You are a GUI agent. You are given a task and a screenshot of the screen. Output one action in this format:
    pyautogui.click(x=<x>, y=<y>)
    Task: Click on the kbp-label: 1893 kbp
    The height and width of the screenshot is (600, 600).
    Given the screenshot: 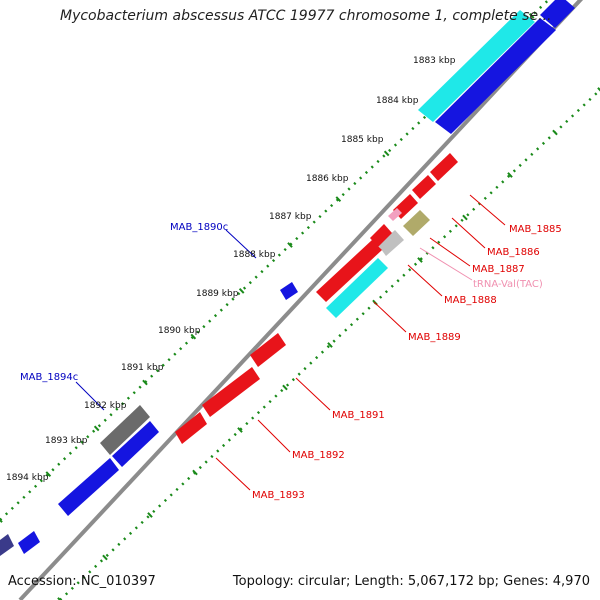 What is the action you would take?
    pyautogui.click(x=66, y=441)
    